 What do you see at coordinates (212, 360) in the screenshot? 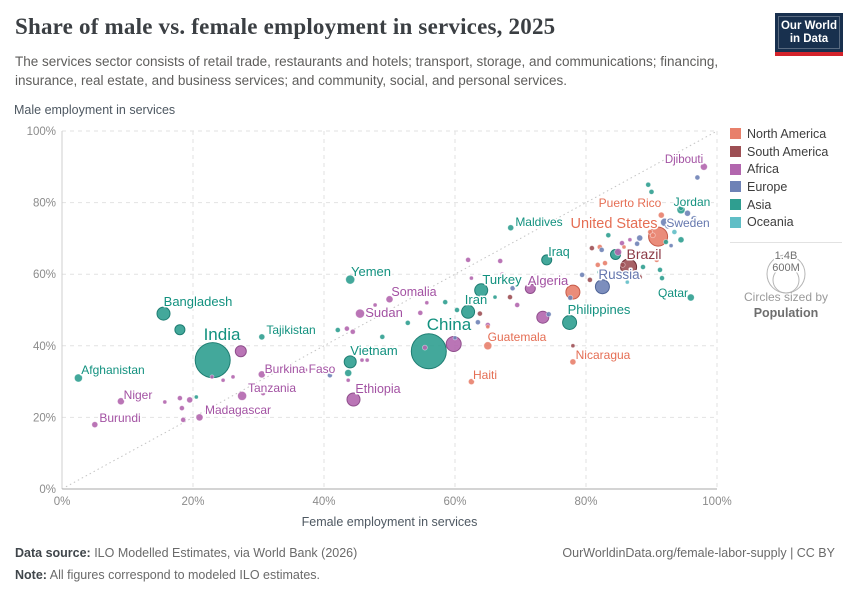
I see `data-point-india` at bounding box center [212, 360].